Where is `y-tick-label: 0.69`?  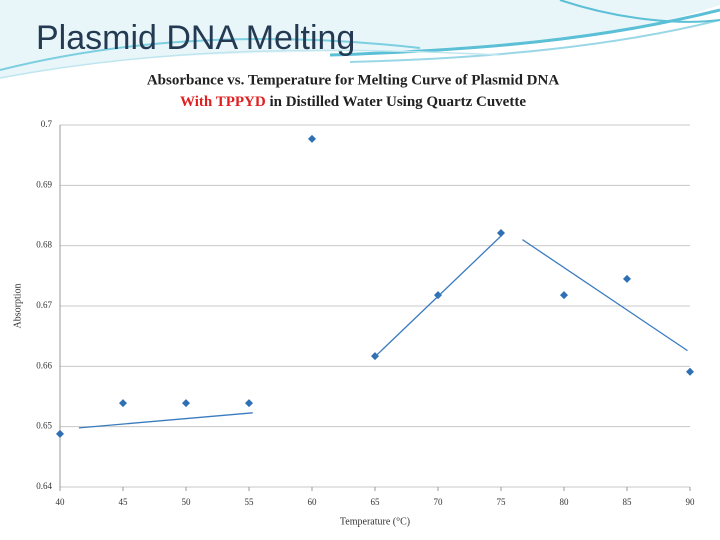 y-tick-label: 0.69 is located at coordinates (44, 184).